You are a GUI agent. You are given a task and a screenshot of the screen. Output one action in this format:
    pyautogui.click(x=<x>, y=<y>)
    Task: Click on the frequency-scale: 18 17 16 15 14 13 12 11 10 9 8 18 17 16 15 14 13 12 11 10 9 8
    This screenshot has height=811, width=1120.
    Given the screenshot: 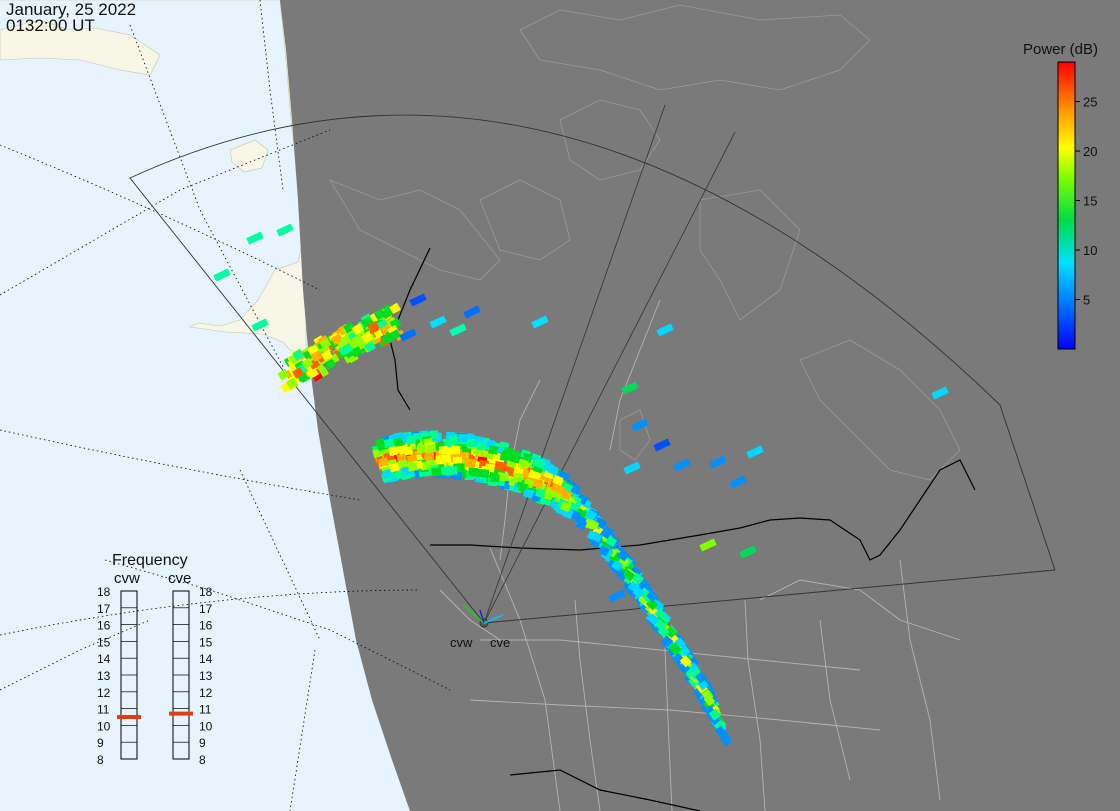 What is the action you would take?
    pyautogui.click(x=155, y=676)
    